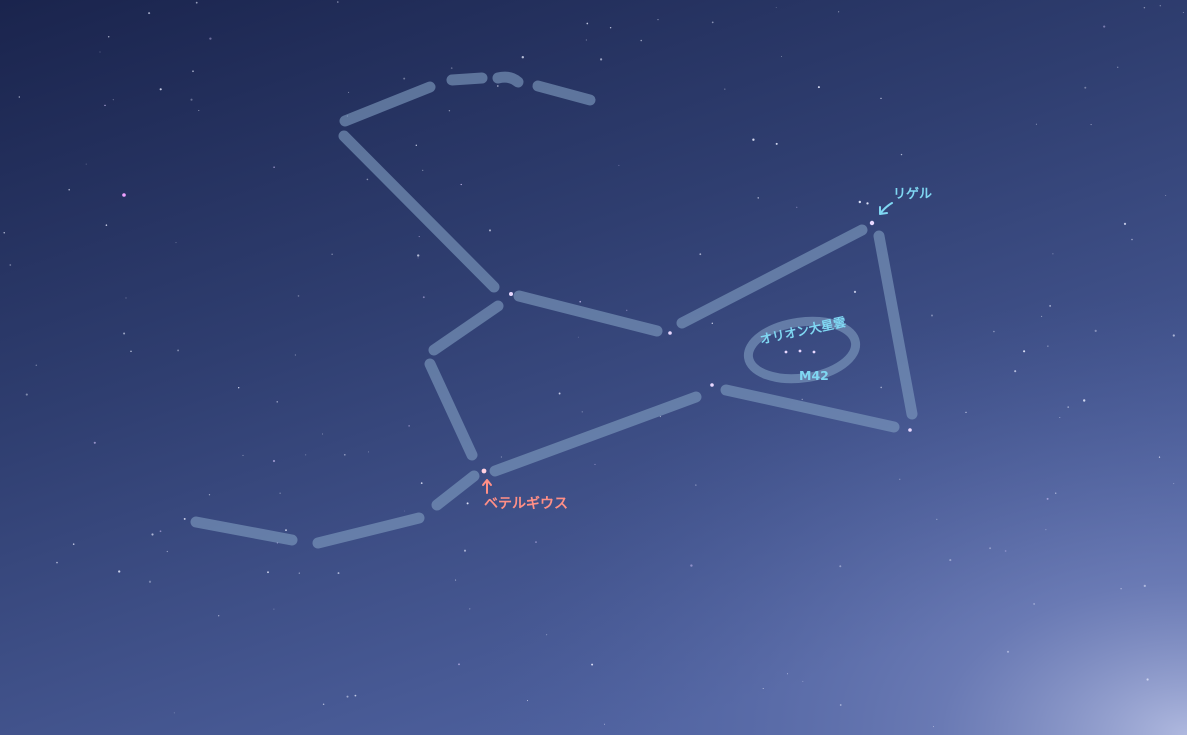 This screenshot has height=735, width=1187. What do you see at coordinates (910, 430) in the screenshot?
I see `star-saiph` at bounding box center [910, 430].